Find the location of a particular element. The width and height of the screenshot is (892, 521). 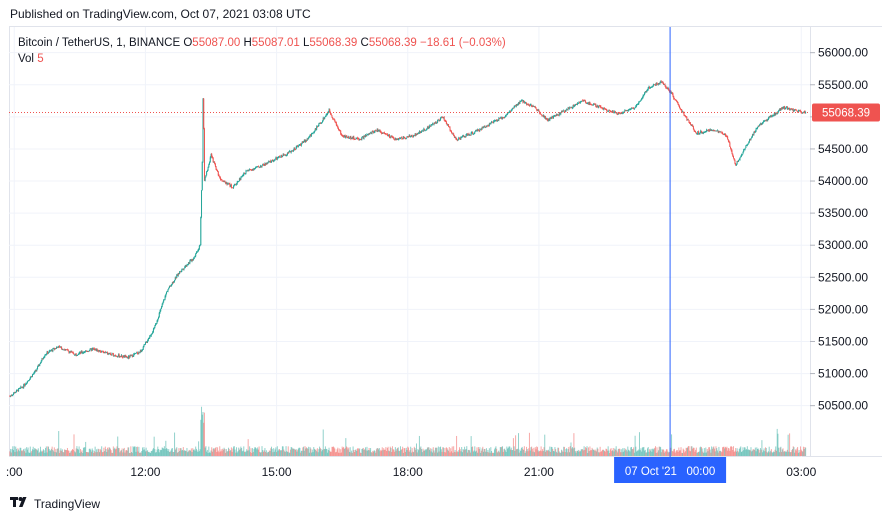

tradingview-logo: TradingView is located at coordinates (55, 503).